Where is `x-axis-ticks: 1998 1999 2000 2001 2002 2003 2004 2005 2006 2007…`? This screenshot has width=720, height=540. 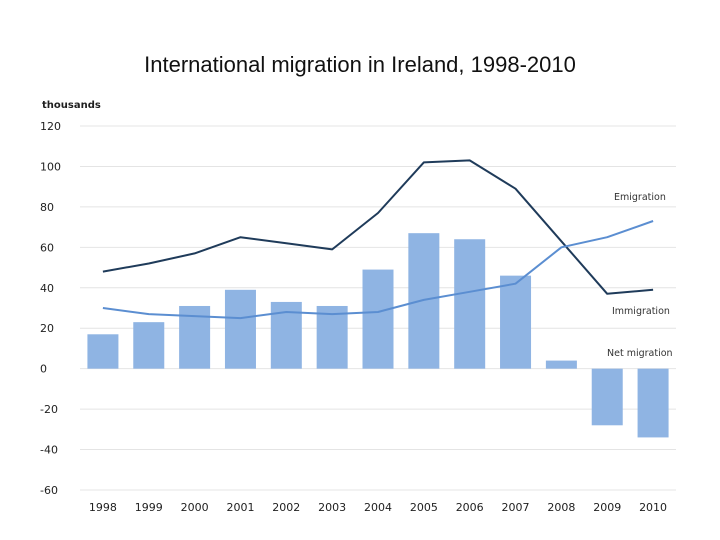
x-axis-ticks: 1998 1999 2000 2001 2002 2003 2004 2005 2006 2007… is located at coordinates (378, 507).